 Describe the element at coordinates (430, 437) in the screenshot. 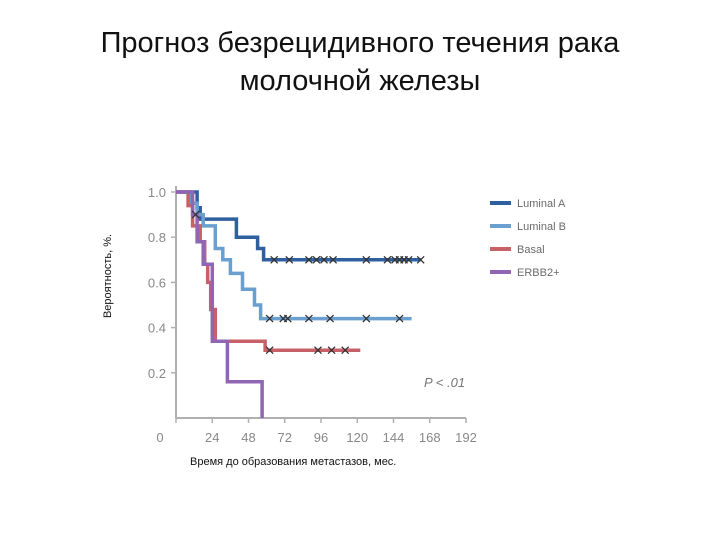

I see `x-tick-label: 168` at that location.